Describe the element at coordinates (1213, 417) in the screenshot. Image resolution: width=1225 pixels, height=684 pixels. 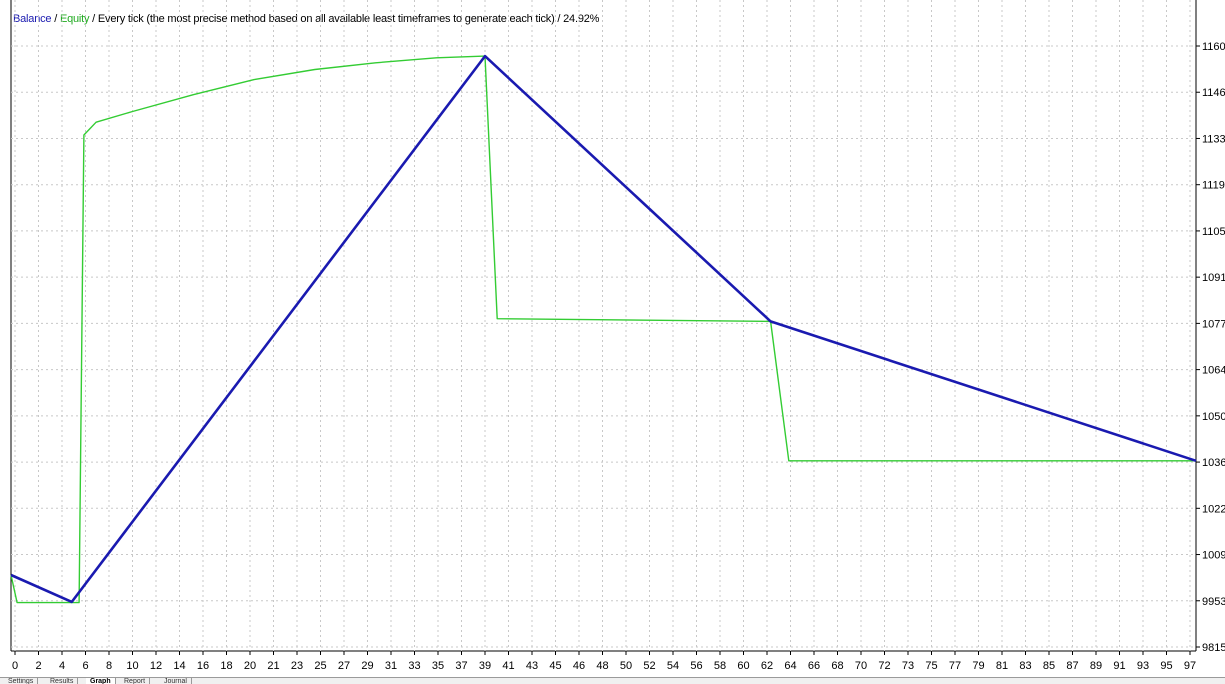
I see `y-tick-label: 105042` at that location.